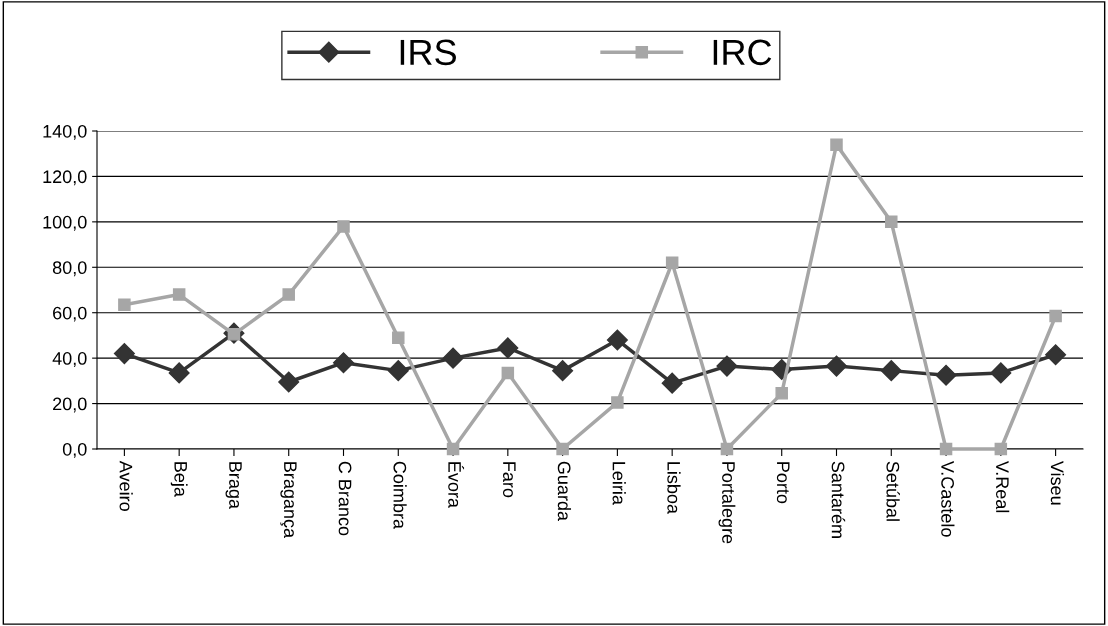 The image size is (1108, 626). What do you see at coordinates (509, 480) in the screenshot?
I see `x-tick-label: Faro` at bounding box center [509, 480].